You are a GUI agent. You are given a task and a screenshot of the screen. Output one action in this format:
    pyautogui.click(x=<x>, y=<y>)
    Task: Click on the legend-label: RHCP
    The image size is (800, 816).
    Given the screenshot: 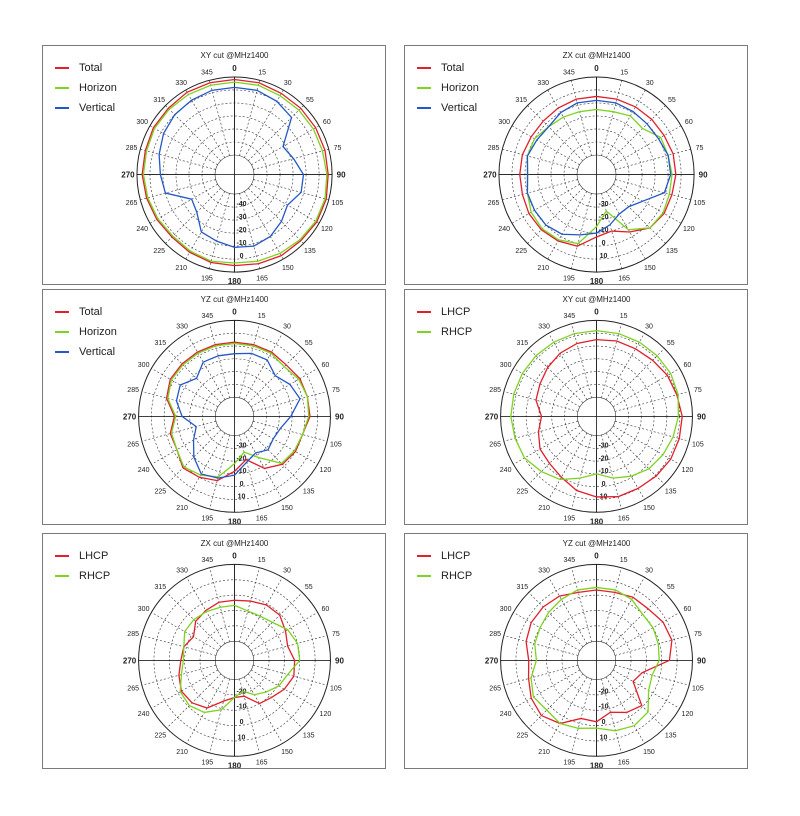 What is the action you would take?
    pyautogui.click(x=457, y=332)
    